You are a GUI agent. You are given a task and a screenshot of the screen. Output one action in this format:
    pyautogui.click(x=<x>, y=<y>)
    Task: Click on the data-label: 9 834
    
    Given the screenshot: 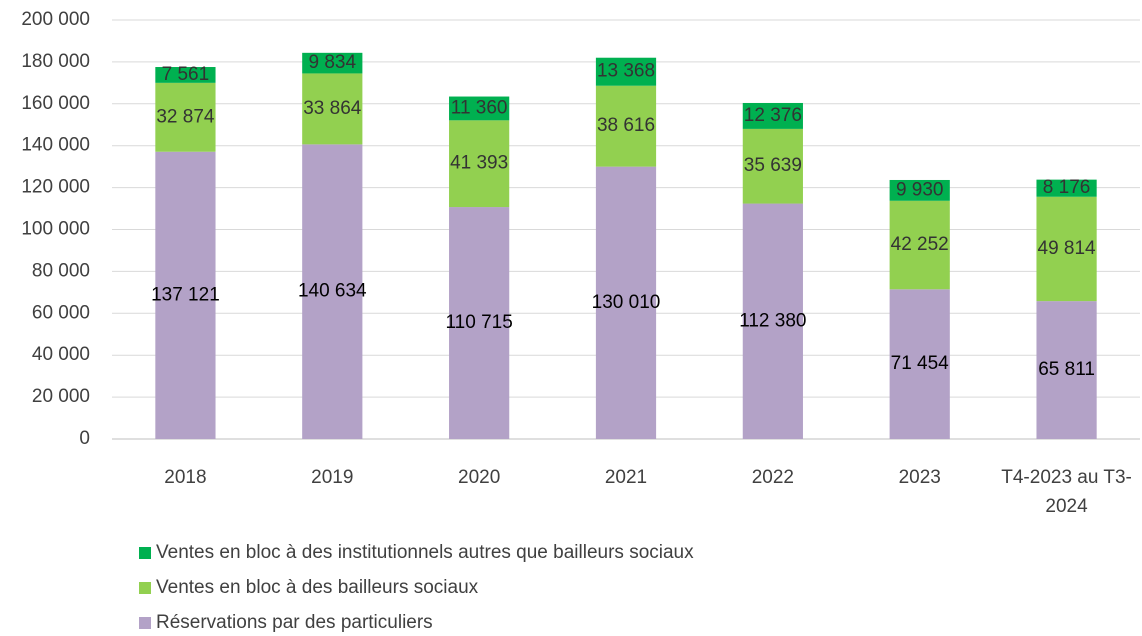 What is the action you would take?
    pyautogui.click(x=333, y=62)
    